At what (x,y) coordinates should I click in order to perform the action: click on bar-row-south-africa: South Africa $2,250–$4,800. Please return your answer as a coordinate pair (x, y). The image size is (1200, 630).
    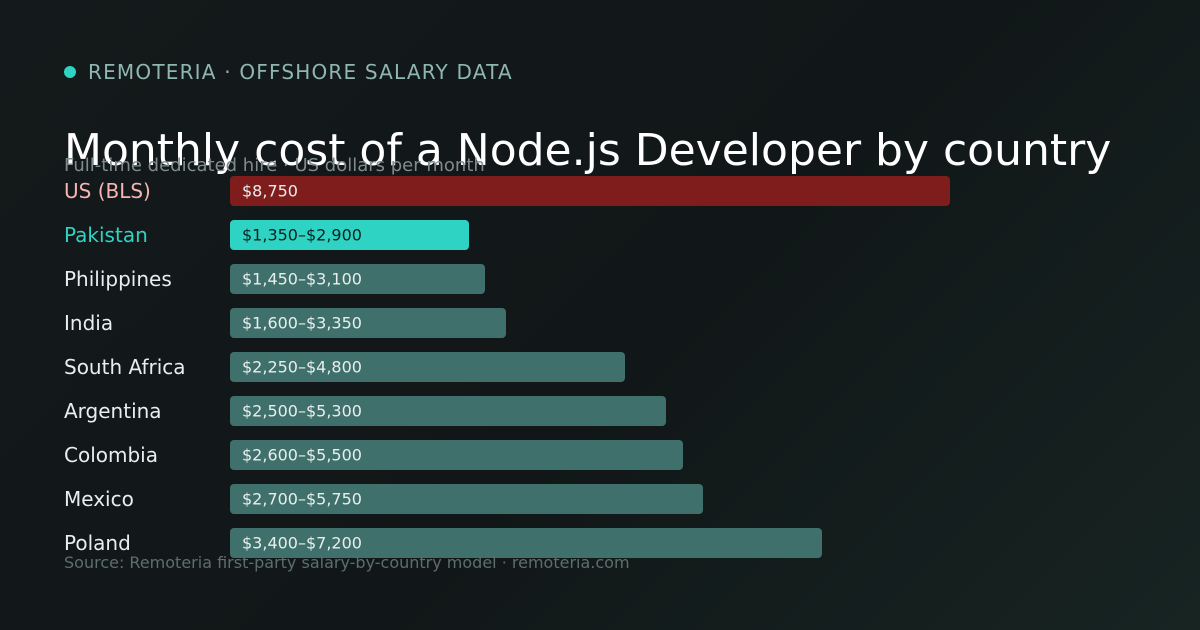
    Looking at the image, I should click on (344, 367).